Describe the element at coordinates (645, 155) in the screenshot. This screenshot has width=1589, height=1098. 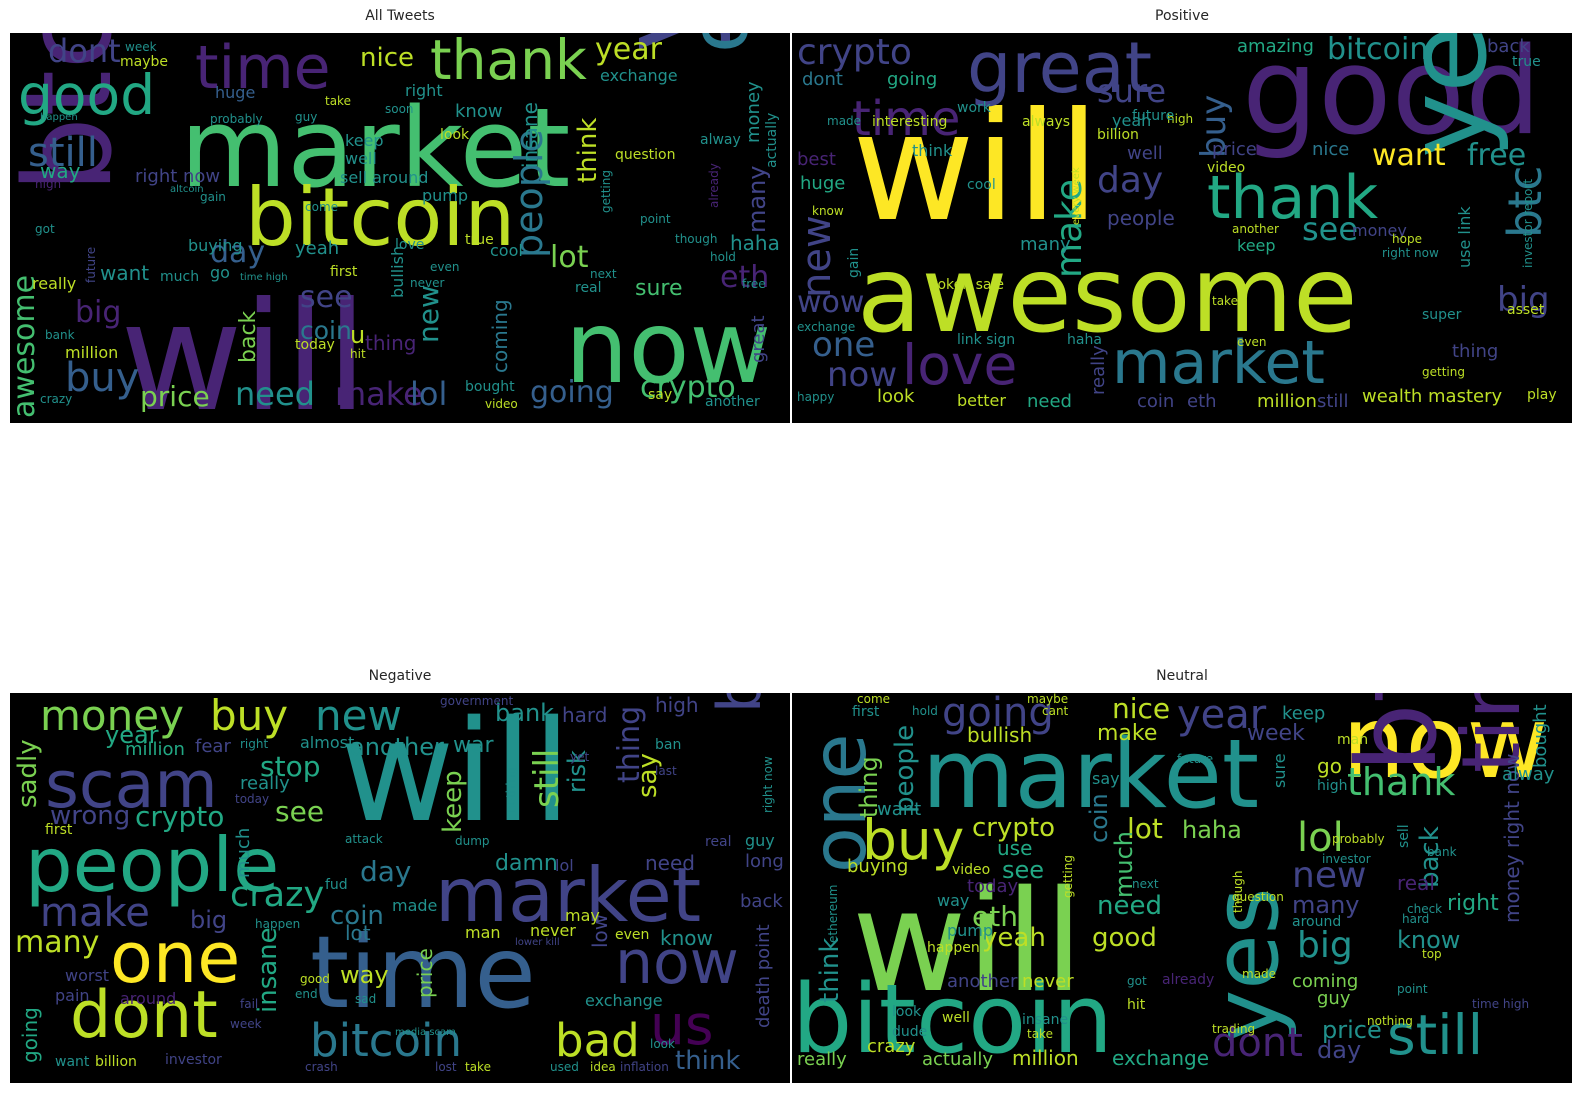
I see `cloud-word: question` at that location.